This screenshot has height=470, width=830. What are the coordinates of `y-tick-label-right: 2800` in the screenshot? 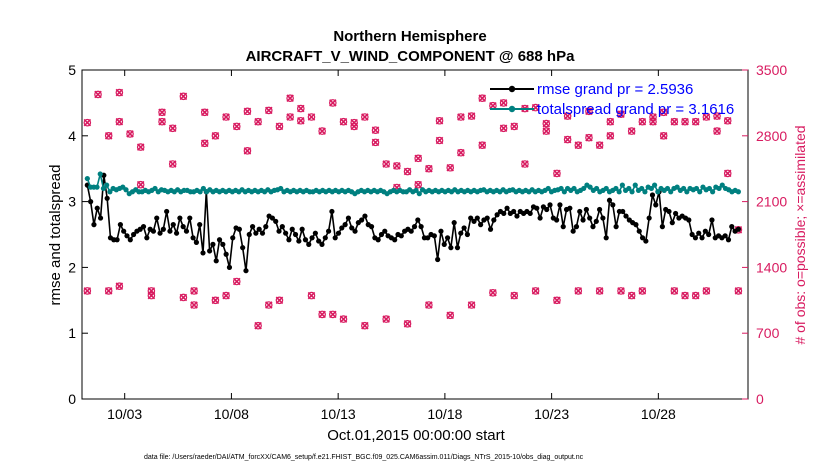 It's located at (771, 136).